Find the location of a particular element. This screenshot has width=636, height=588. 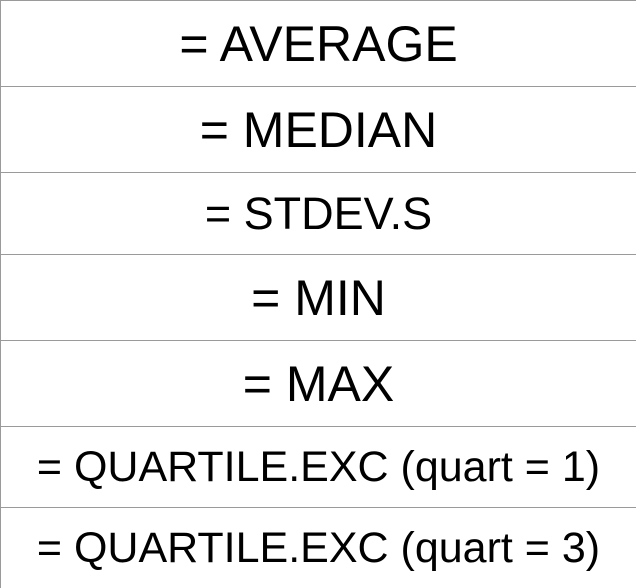

formula-cell-stdev: = STDEV.S is located at coordinates (318, 214).